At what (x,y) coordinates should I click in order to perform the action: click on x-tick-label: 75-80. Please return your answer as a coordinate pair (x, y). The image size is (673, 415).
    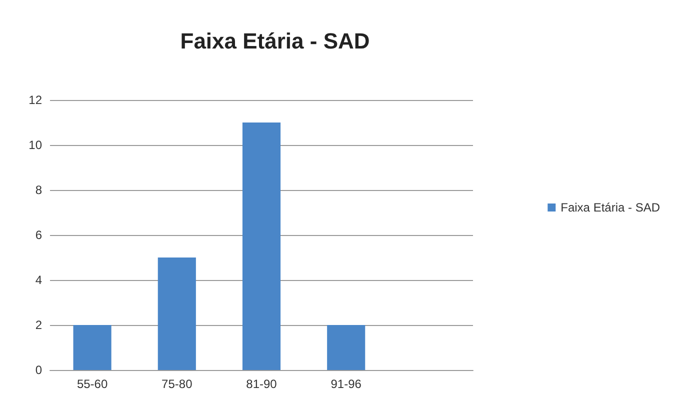
    Looking at the image, I should click on (177, 384).